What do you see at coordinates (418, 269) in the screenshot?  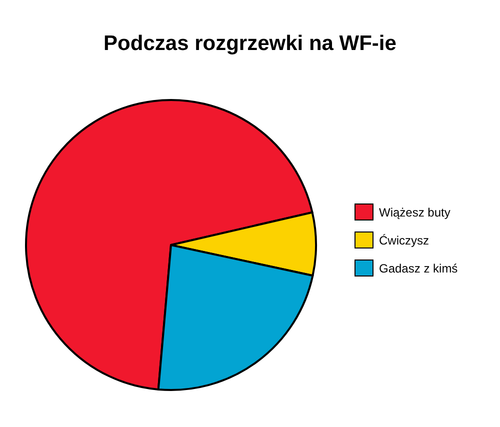 I see `legend-label: Gadasz z kimś` at bounding box center [418, 269].